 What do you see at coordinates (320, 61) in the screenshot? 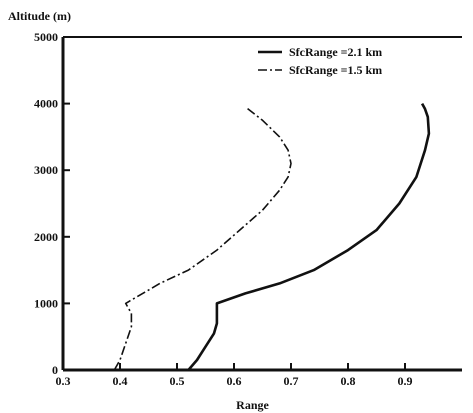
I see `legend: SfcRange =2.1 km SfcRange =1.5 km` at bounding box center [320, 61].